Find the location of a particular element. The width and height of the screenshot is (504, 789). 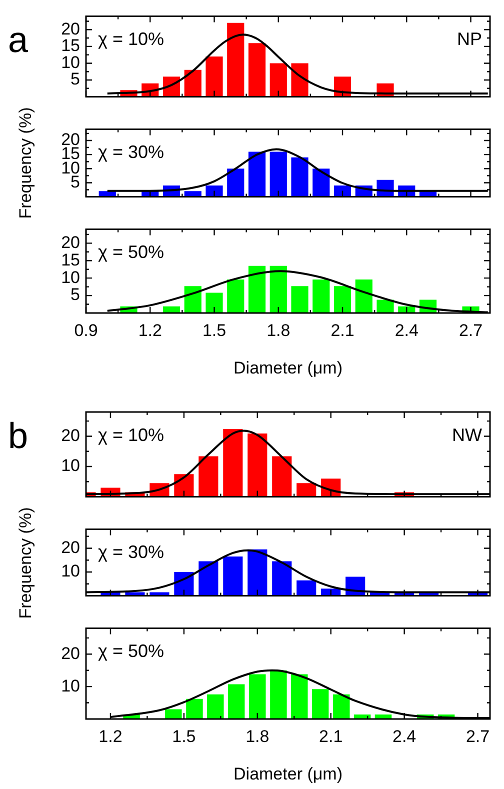

text: b is located at coordinates (18, 435).